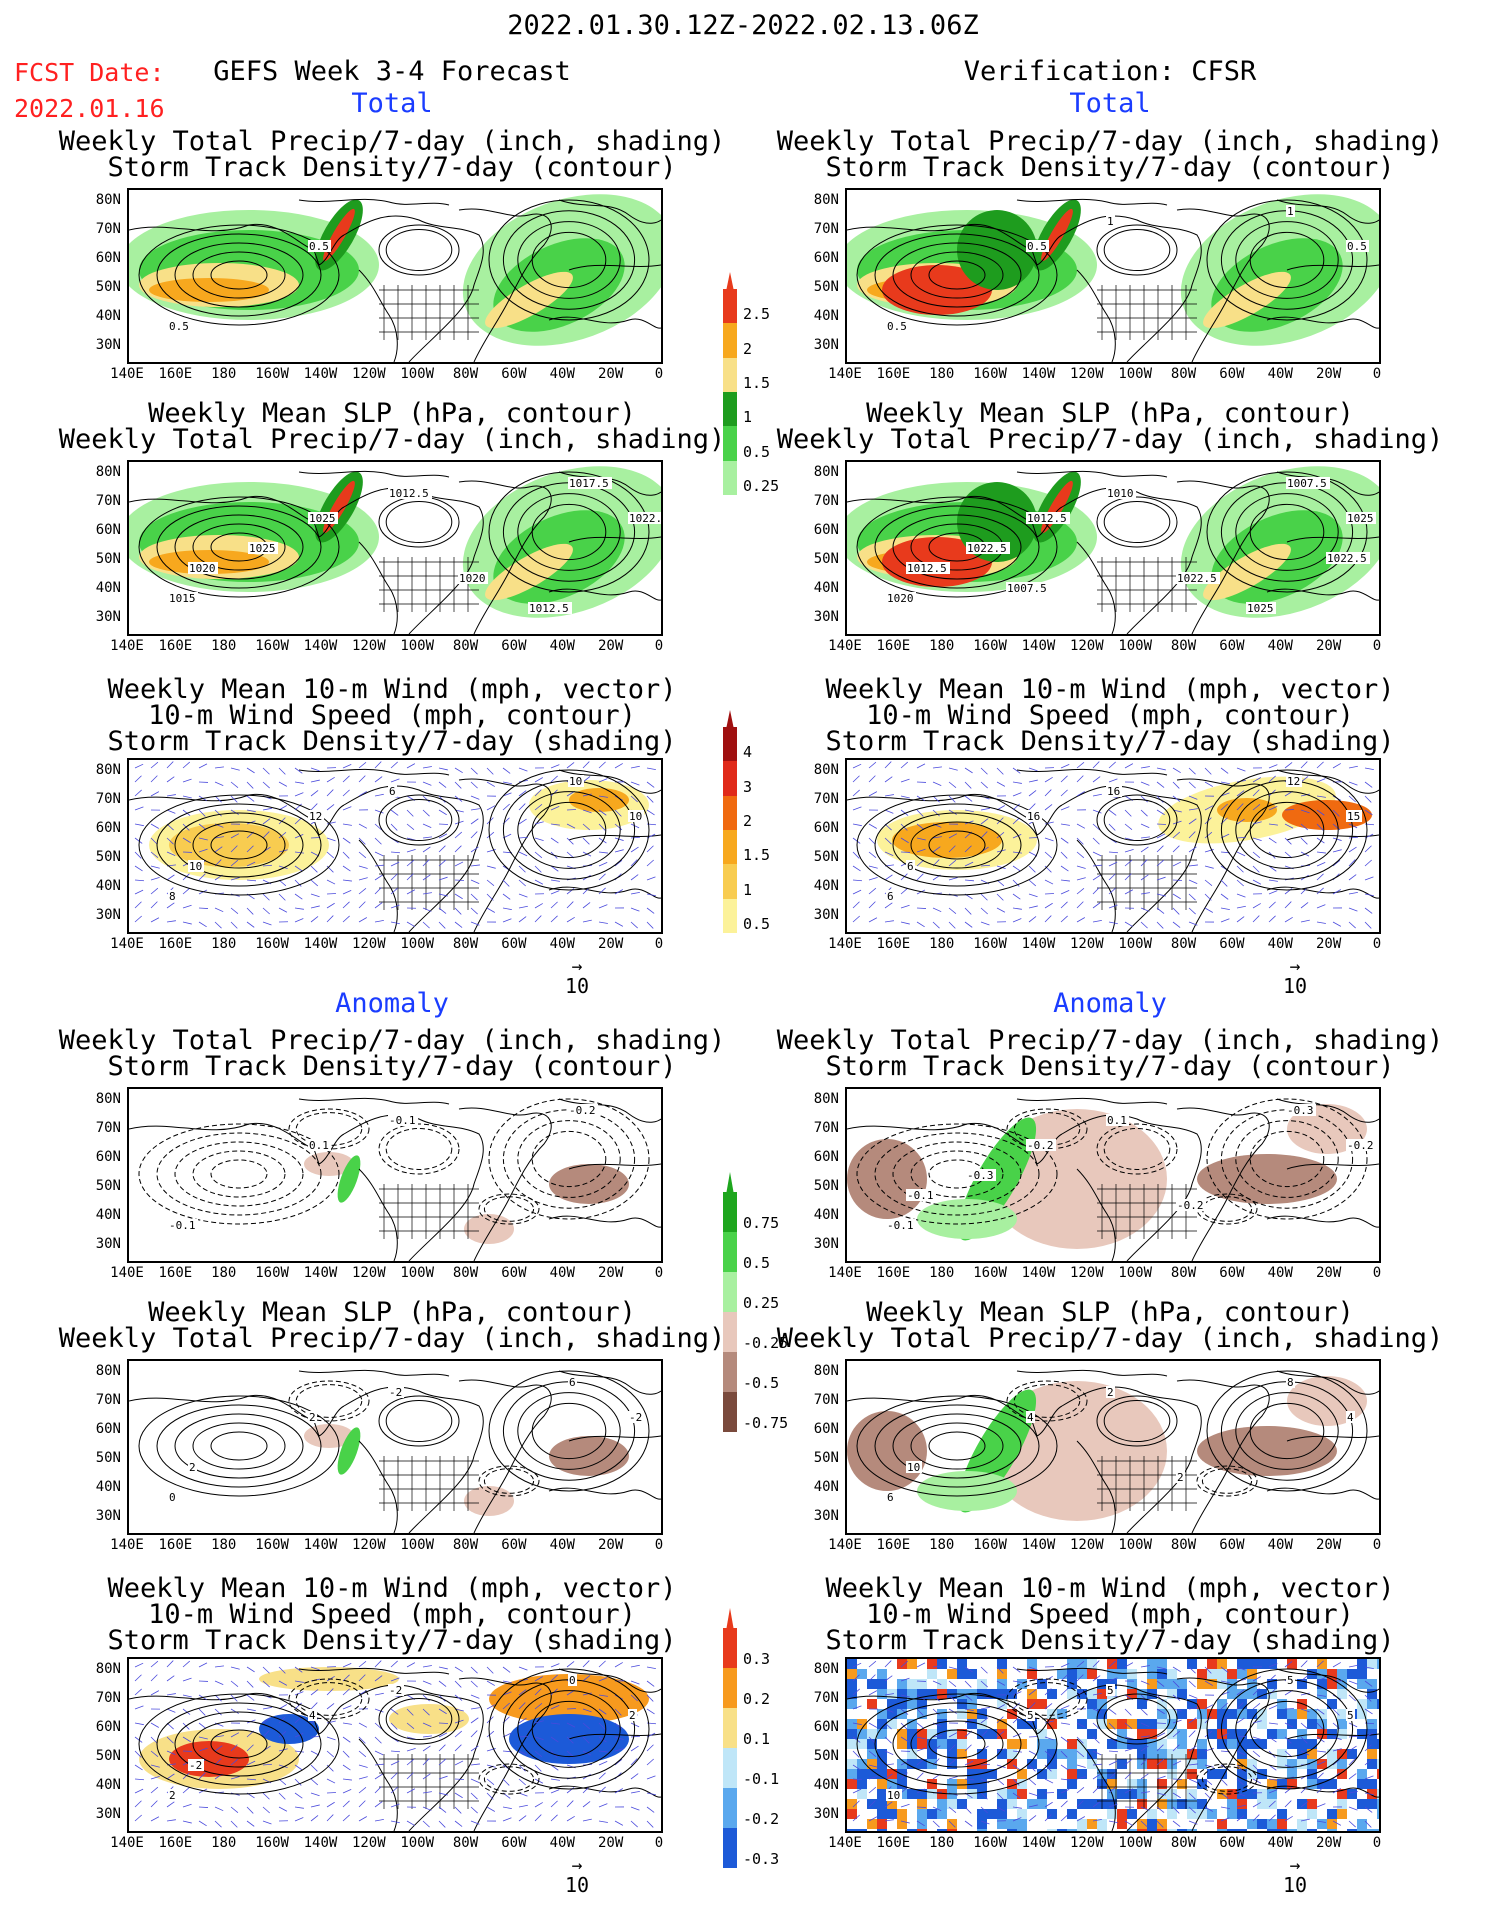 This screenshot has height=1925, width=1487. What do you see at coordinates (900, 1225) in the screenshot?
I see `contour-label: -0.1` at bounding box center [900, 1225].